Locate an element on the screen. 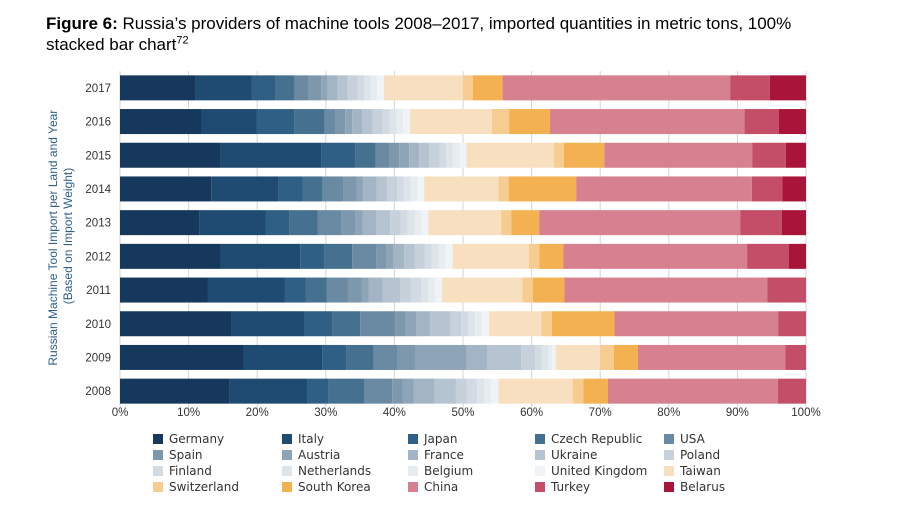 This screenshot has width=899, height=511. bar-segment-2008-netherlands is located at coordinates (481, 391).